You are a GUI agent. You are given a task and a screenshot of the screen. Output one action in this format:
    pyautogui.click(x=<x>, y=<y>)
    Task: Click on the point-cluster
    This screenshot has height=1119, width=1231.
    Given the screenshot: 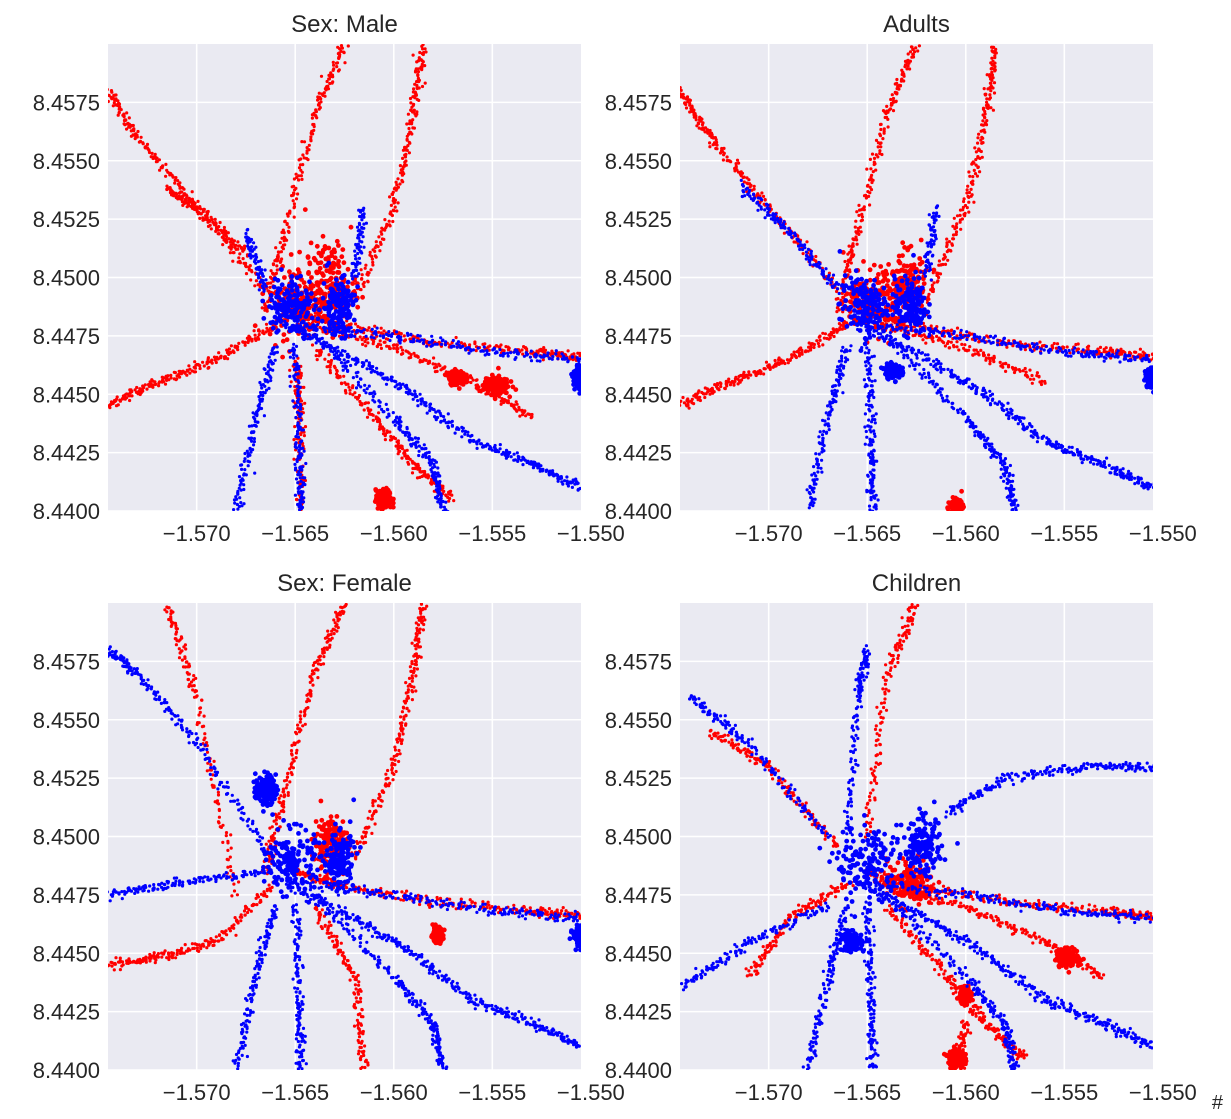 What is the action you would take?
    pyautogui.click(x=339, y=300)
    